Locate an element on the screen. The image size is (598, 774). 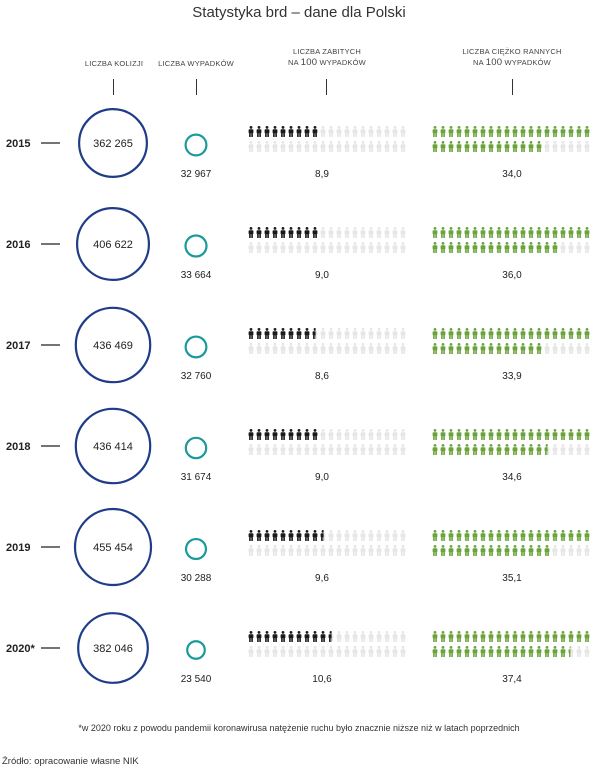
row-5-ranni-person-17-full-leg-left is located at coordinates (570, 640).